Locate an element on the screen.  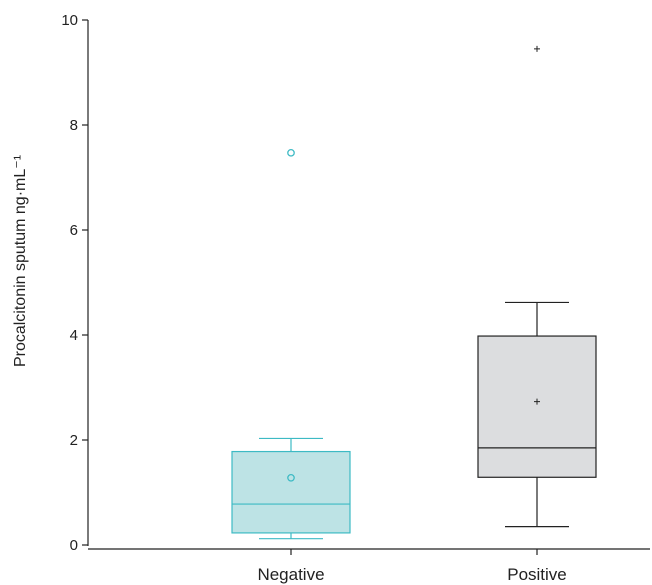
y-tick-label: 8 is located at coordinates (74, 125).